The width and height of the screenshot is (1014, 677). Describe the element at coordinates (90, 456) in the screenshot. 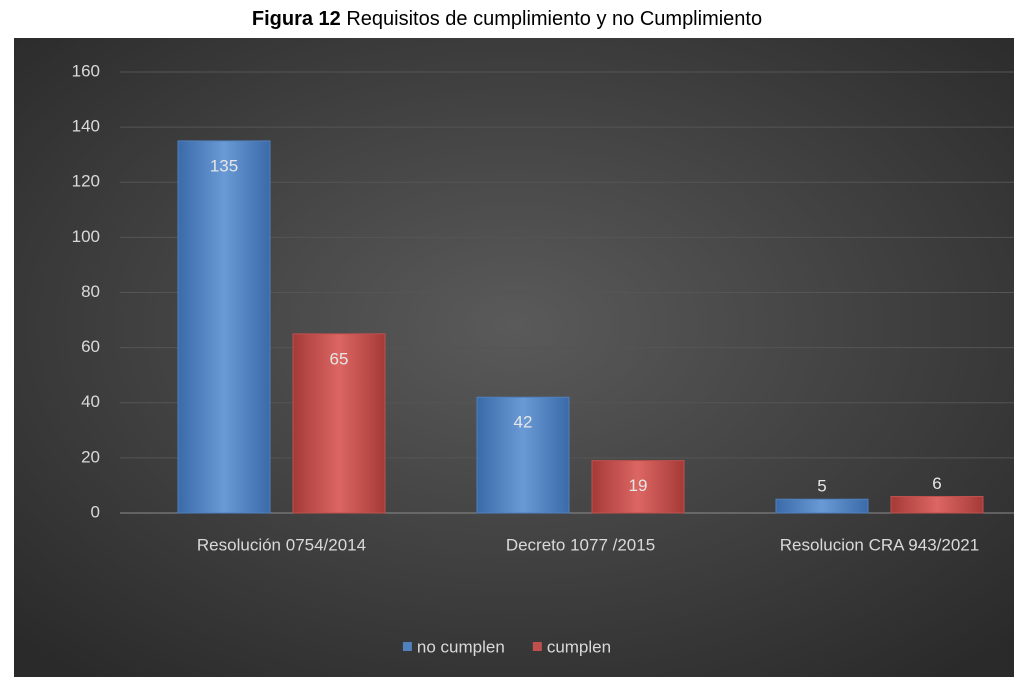

I see `y-tick-label: 20` at that location.